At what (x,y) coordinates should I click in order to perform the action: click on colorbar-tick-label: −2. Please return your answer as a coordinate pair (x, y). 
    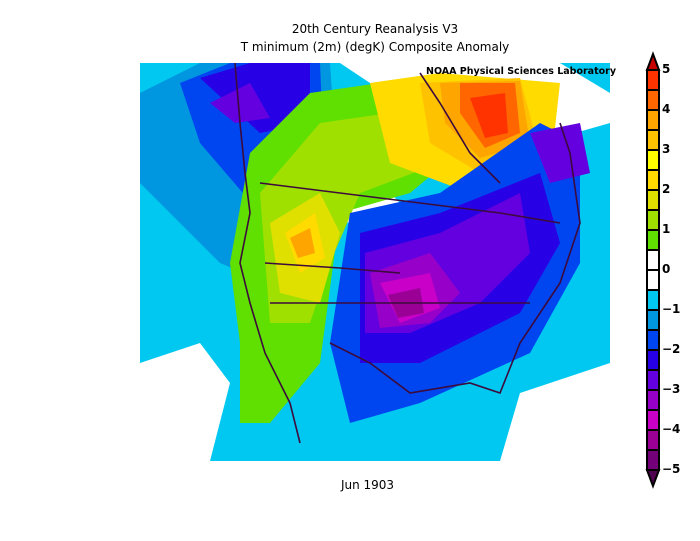
    Looking at the image, I should click on (671, 349).